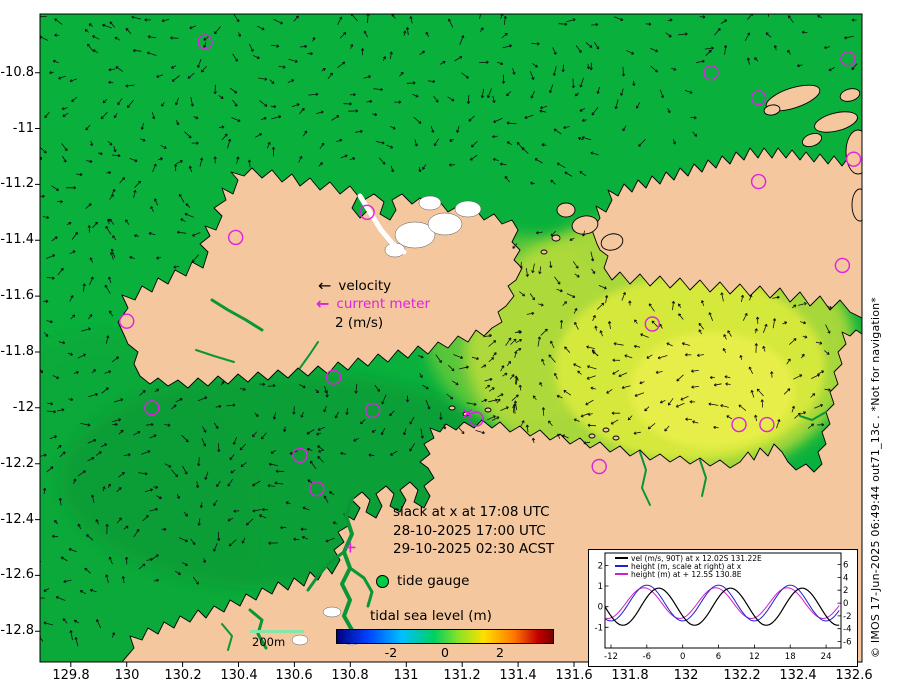 This screenshot has height=698, width=900. What do you see at coordinates (798, 675) in the screenshot?
I see `x-tick-label: 132.4` at bounding box center [798, 675].